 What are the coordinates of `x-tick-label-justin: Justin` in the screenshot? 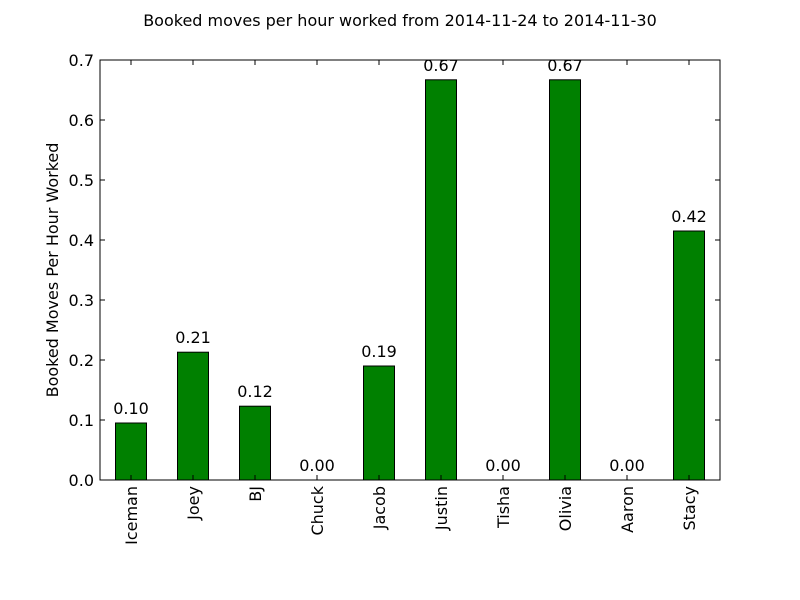 It's located at (441, 508).